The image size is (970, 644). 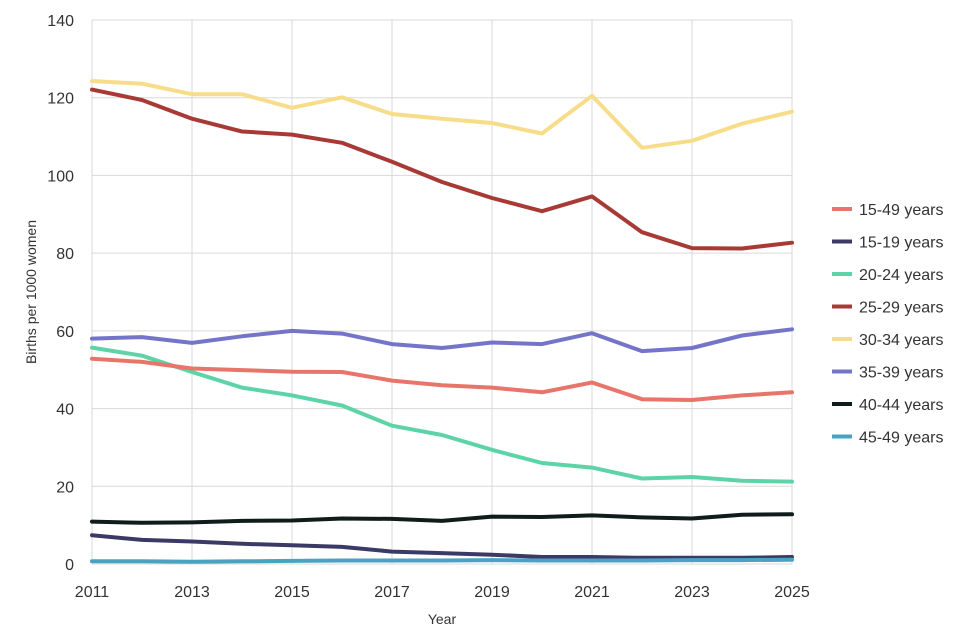 I want to click on x-axis-title: Year, so click(x=442, y=619).